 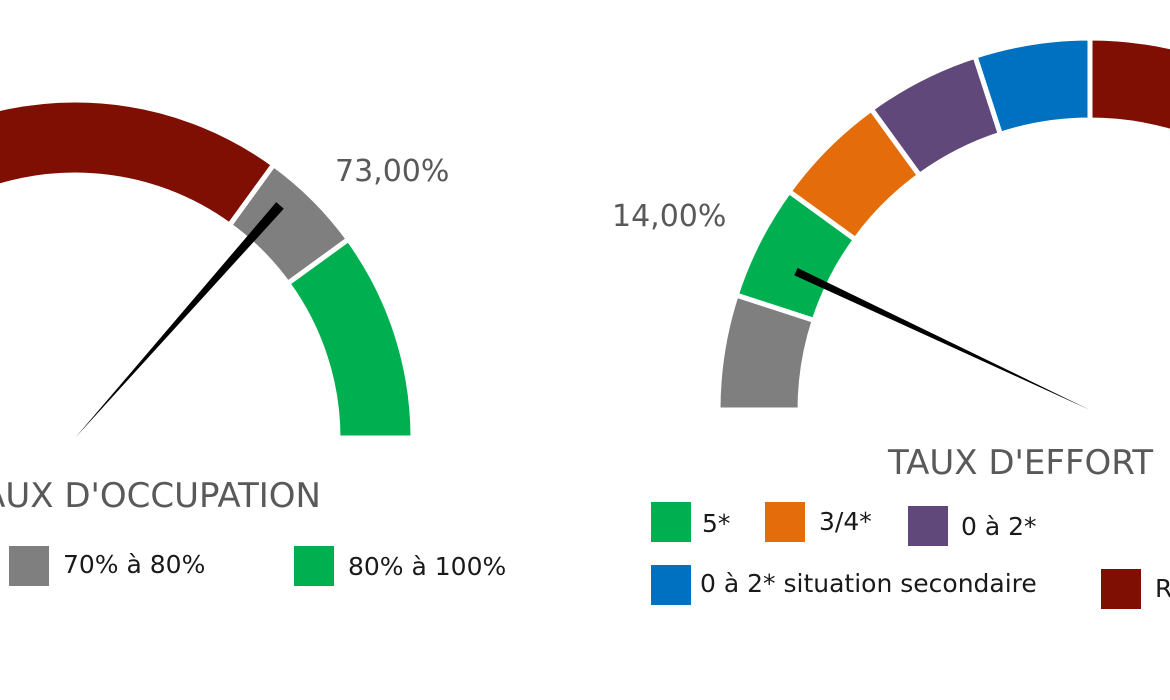 What do you see at coordinates (392, 171) in the screenshot?
I see `occupation-value-label: 73,00%` at bounding box center [392, 171].